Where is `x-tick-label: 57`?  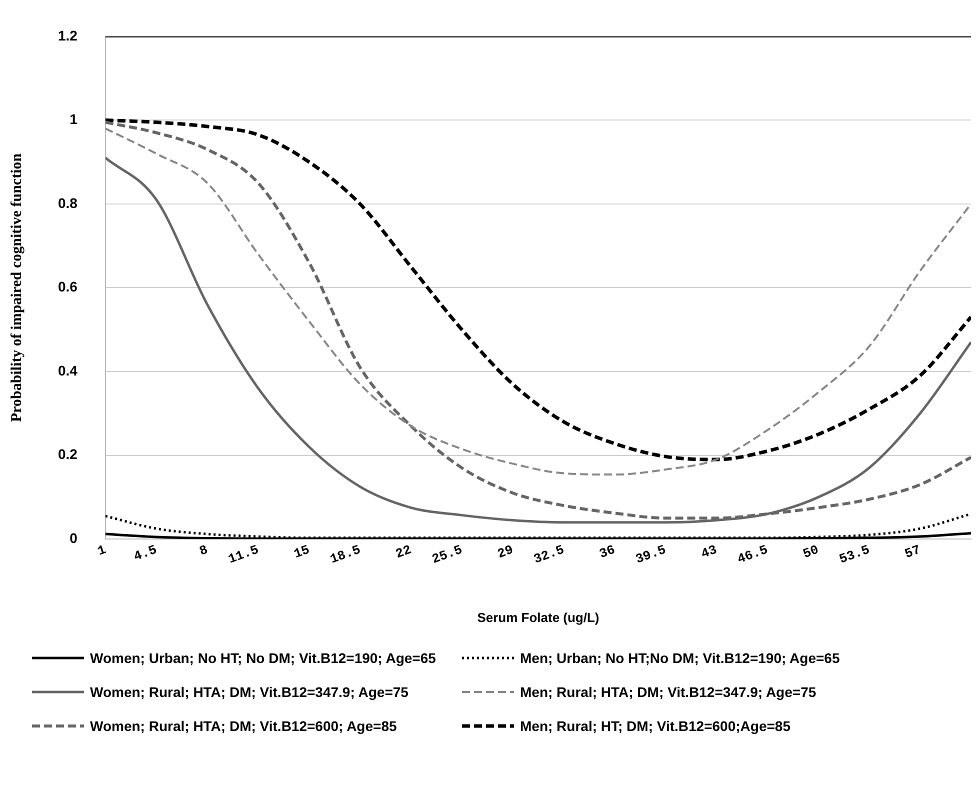
x-tick-label: 57 is located at coordinates (912, 552).